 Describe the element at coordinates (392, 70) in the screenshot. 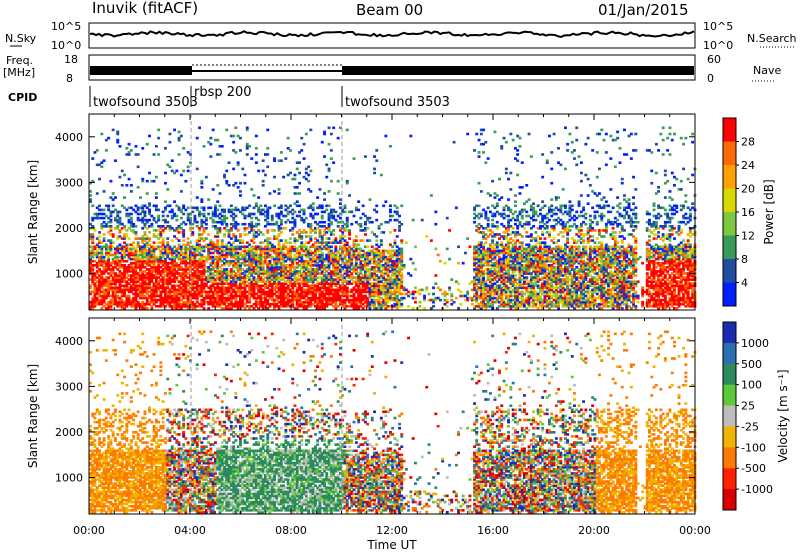

I see `freq-trace-band` at that location.